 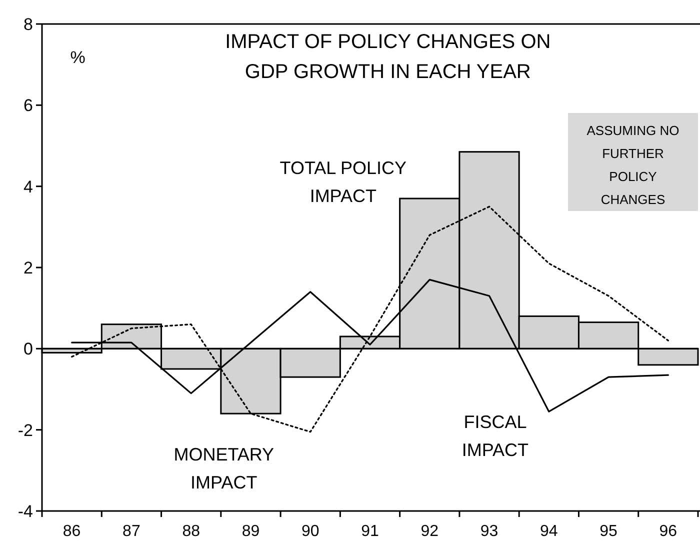 I want to click on y-tick-label: 0, so click(x=28, y=349).